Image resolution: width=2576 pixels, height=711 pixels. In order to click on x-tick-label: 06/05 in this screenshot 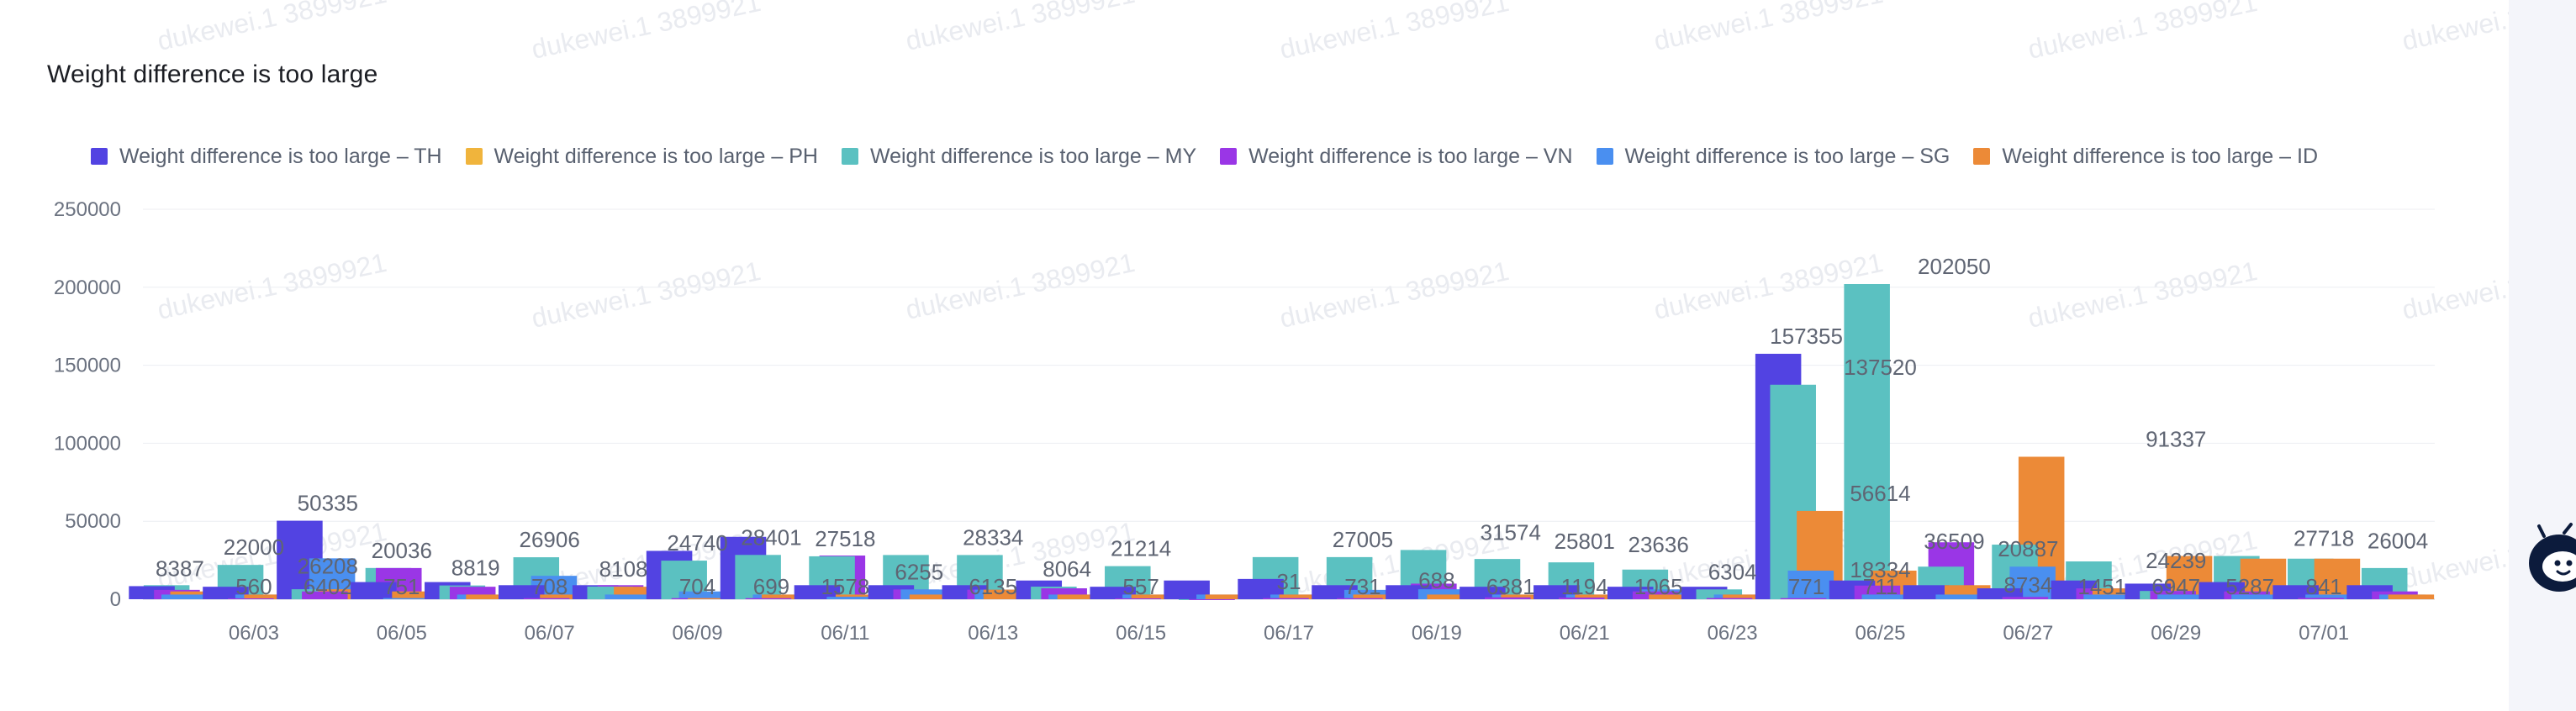, I will do `click(402, 633)`.